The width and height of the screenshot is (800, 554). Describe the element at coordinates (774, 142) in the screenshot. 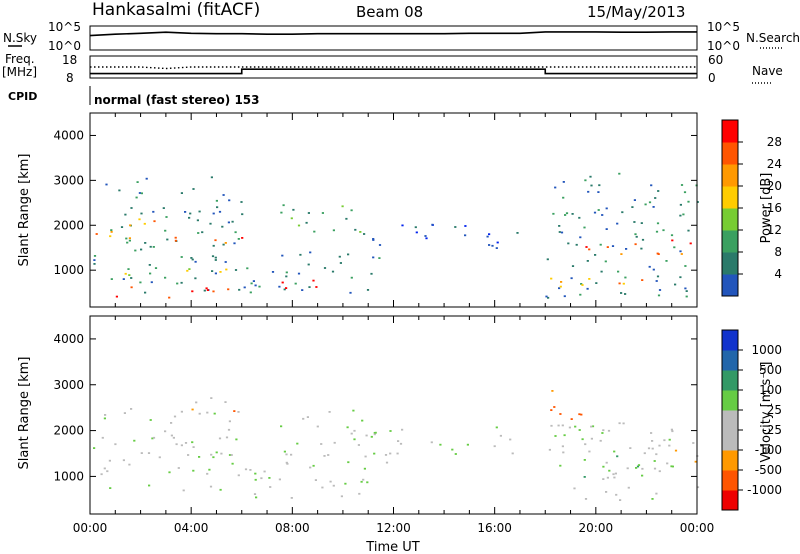

I see `colorbar-tick-label: 28` at that location.